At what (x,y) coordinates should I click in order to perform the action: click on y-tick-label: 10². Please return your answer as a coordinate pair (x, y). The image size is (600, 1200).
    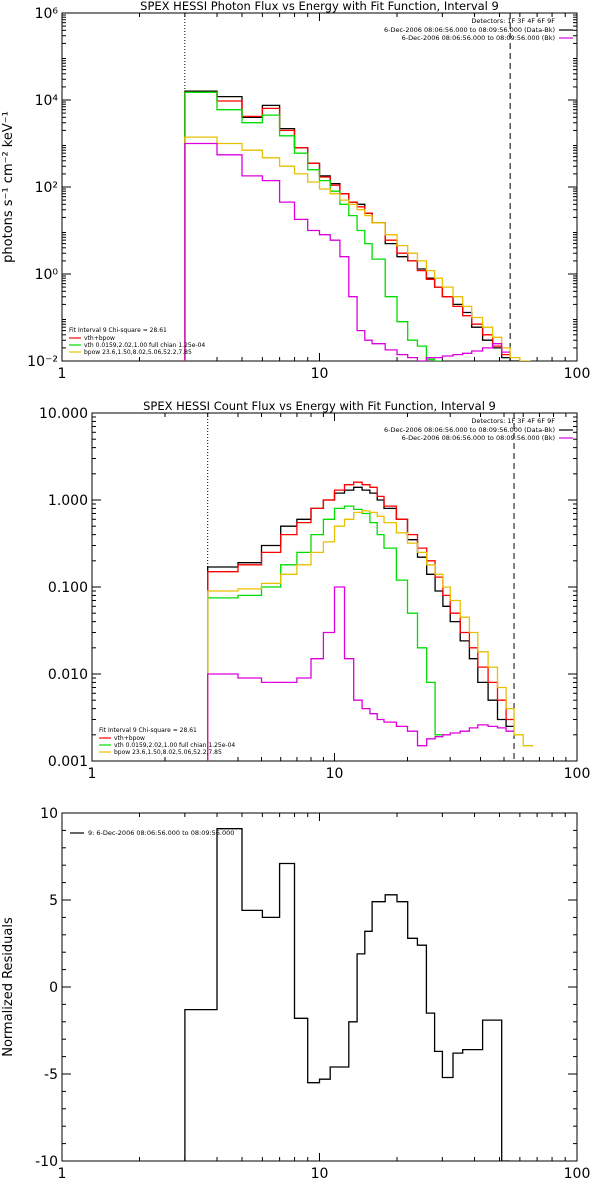
    Looking at the image, I should click on (46, 188).